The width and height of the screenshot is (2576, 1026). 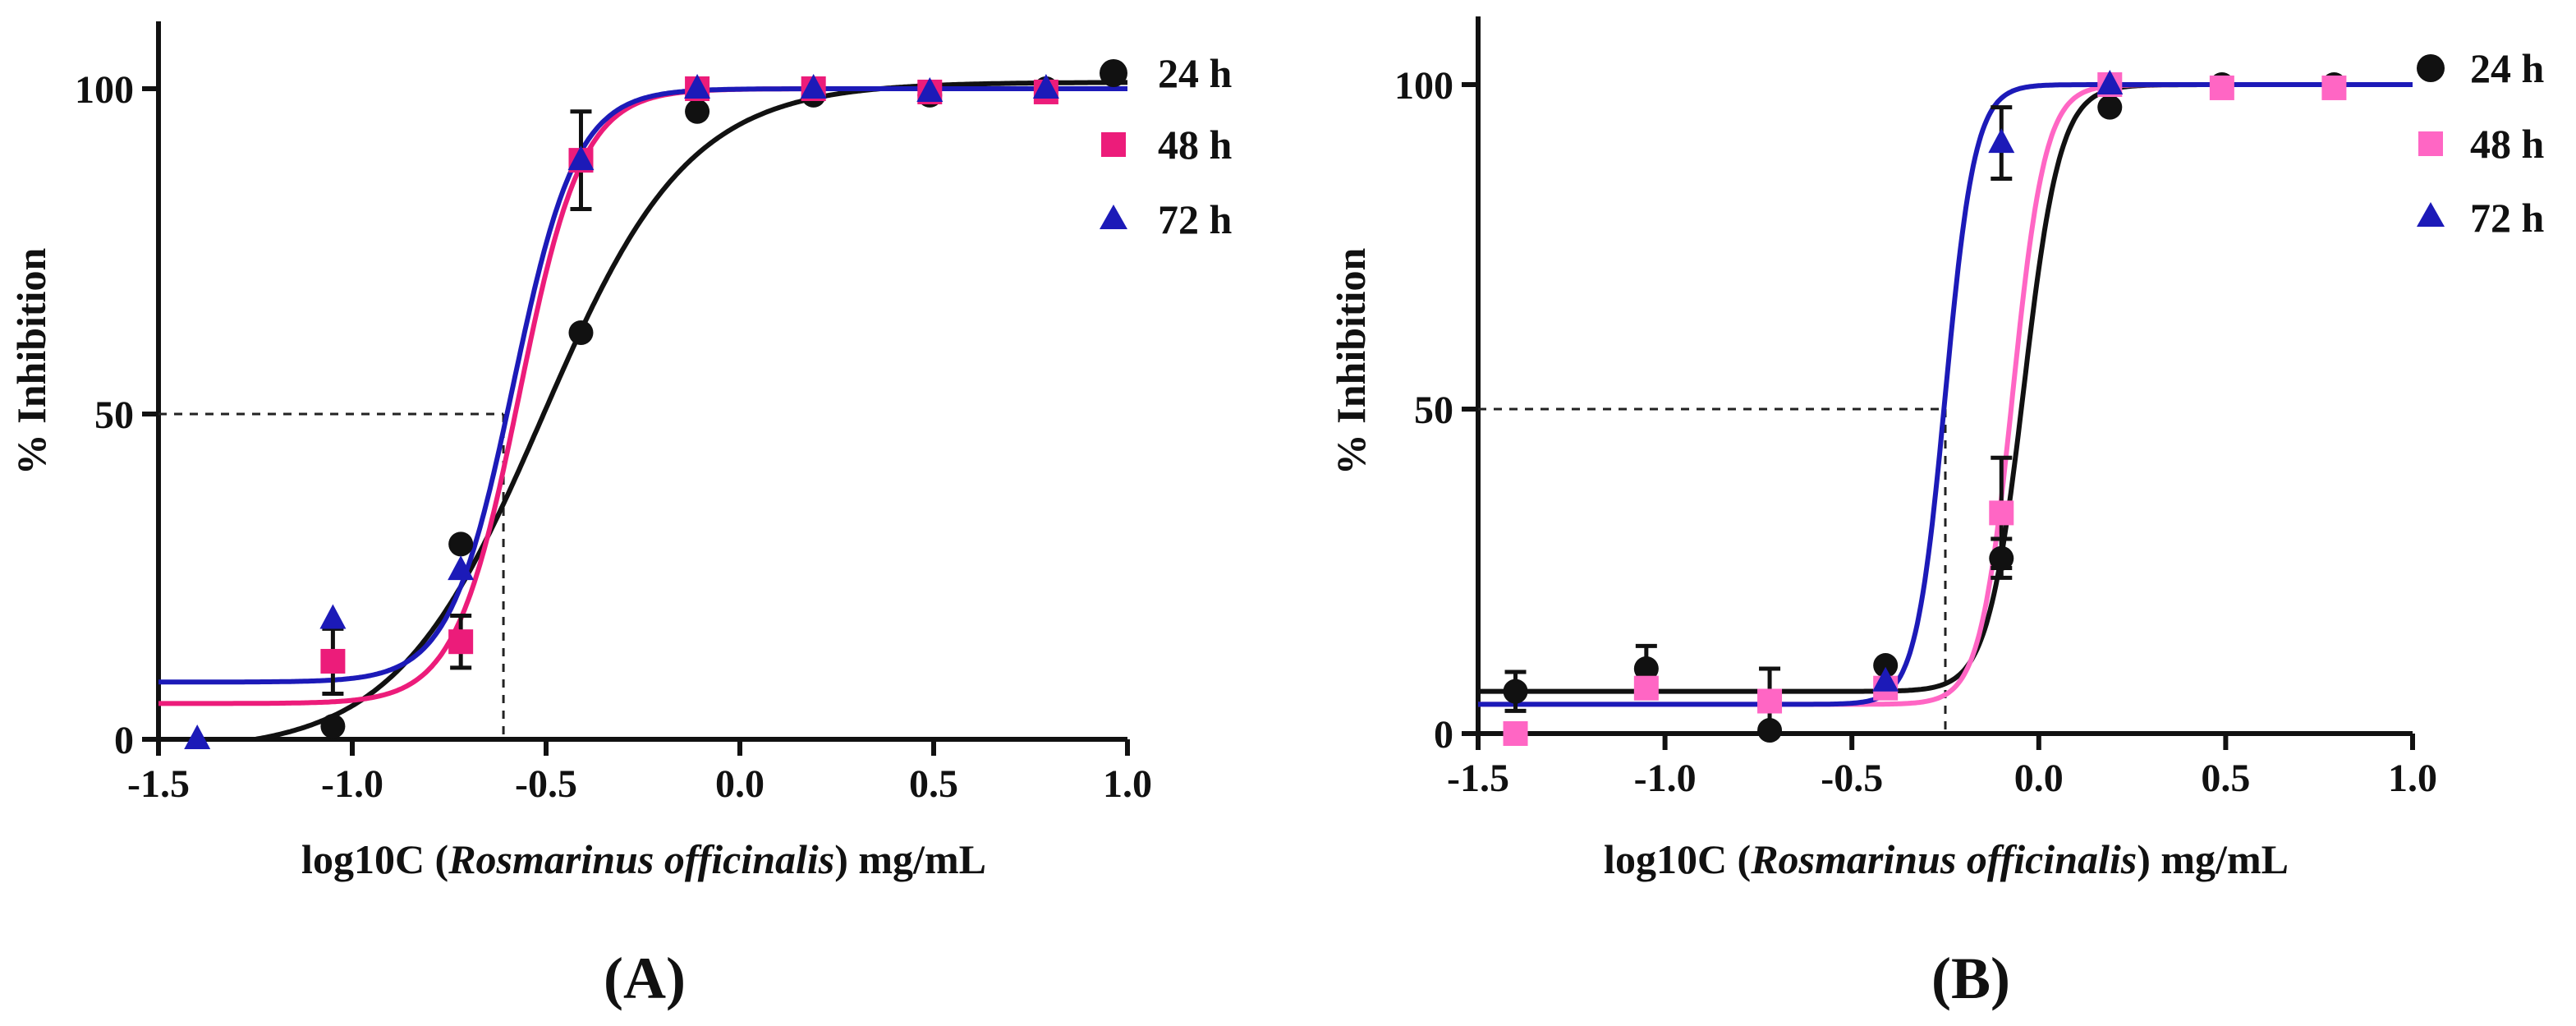 I want to click on panel-label: (B), so click(x=1970, y=978).